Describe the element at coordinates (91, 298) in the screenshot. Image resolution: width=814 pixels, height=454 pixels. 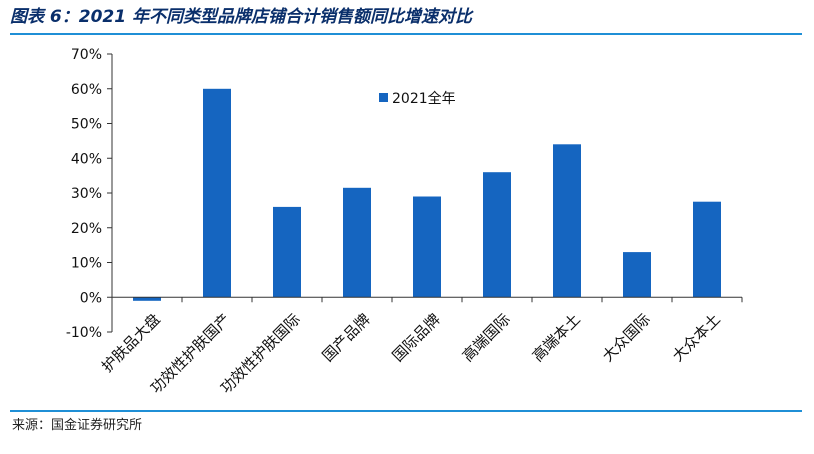
I see `y-tick-label: 0%` at that location.